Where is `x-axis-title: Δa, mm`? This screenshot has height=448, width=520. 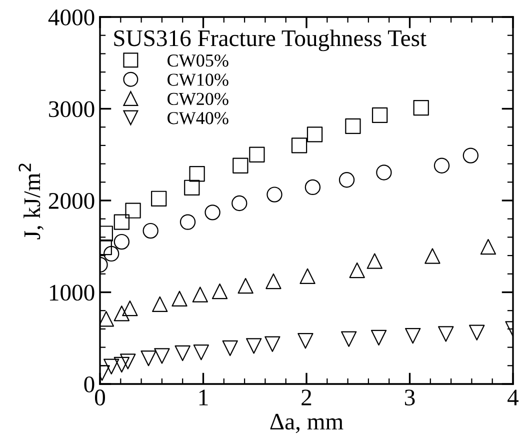 x-axis-title: Δa, mm is located at coordinates (307, 424).